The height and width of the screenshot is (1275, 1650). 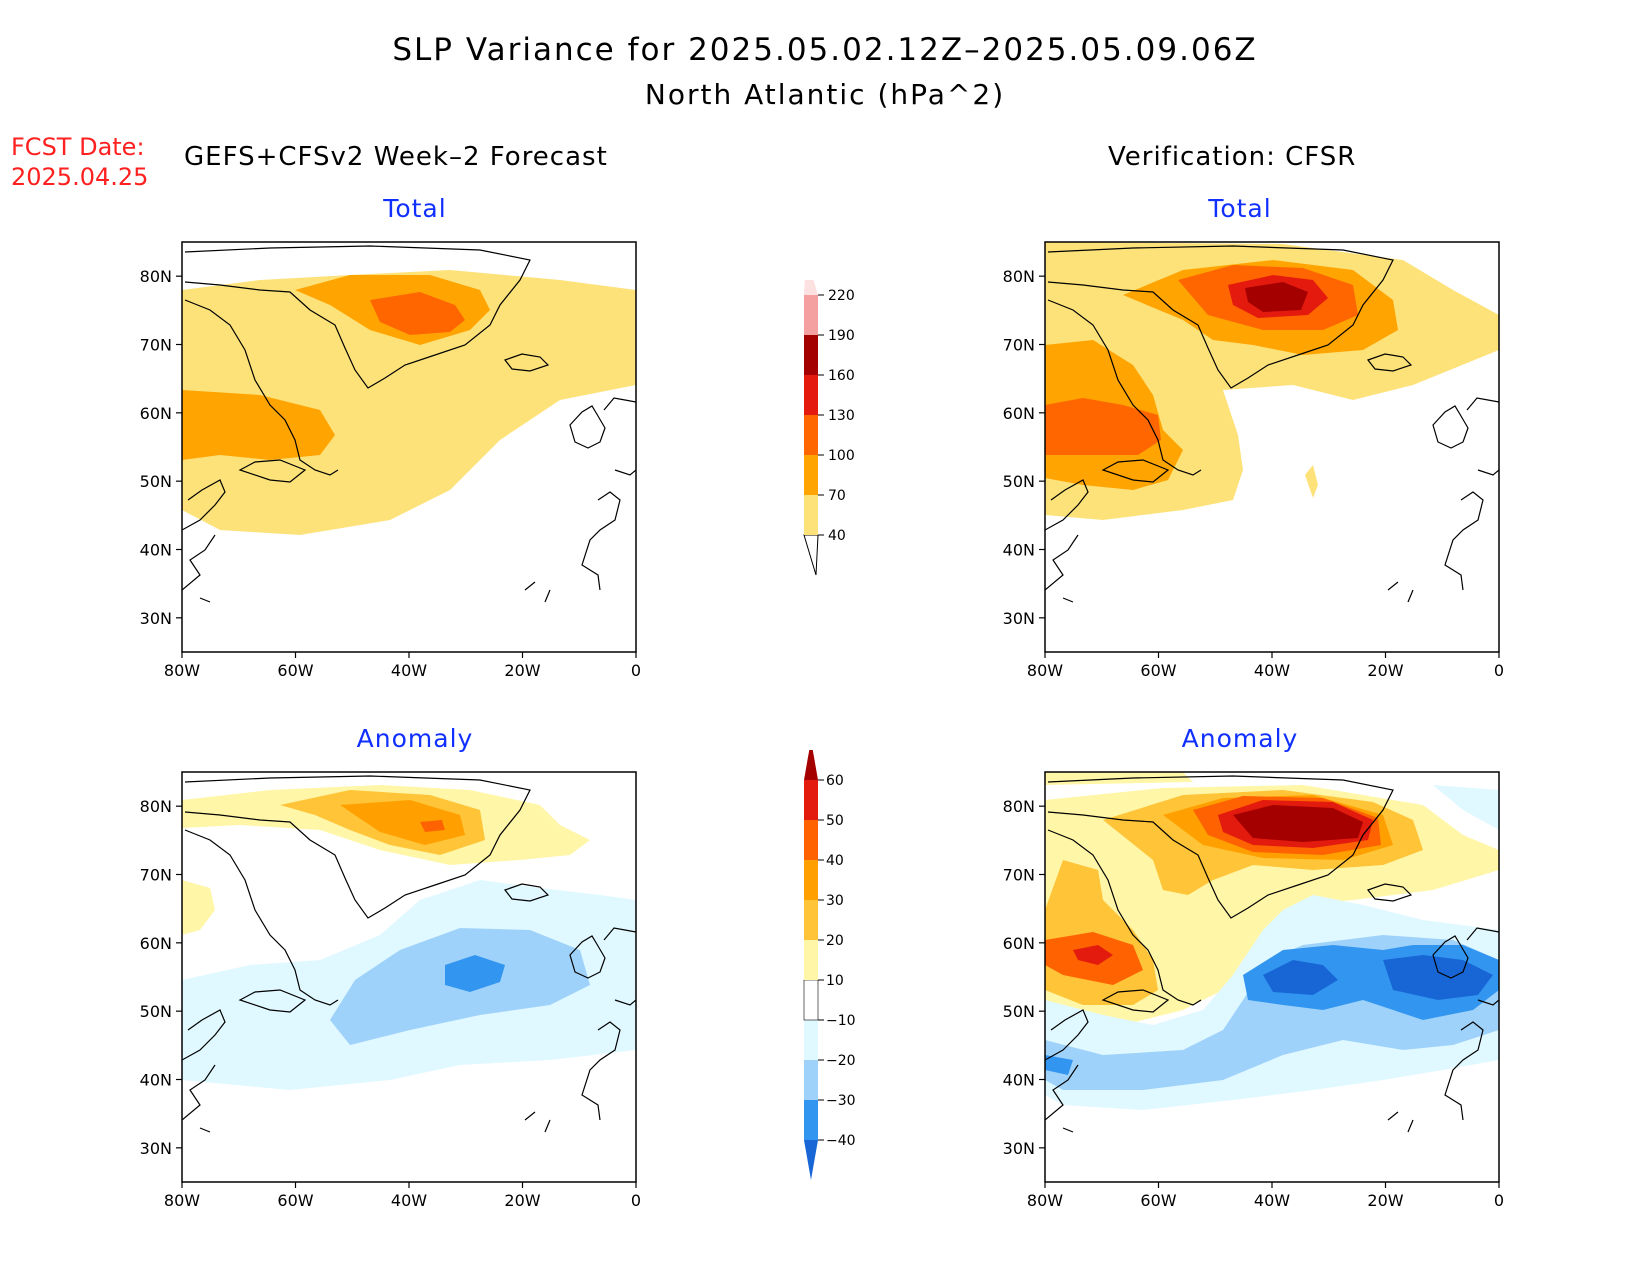 I want to click on colorbar-label: 30, so click(x=835, y=901).